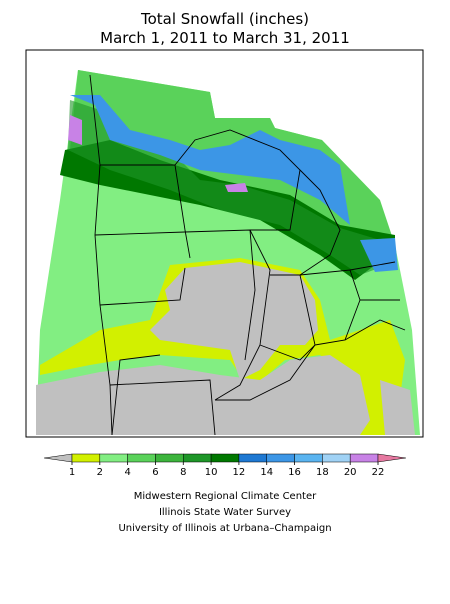 Image resolution: width=450 pixels, height=604 pixels. What do you see at coordinates (127, 472) in the screenshot?
I see `legend-tick-label: 4` at bounding box center [127, 472].